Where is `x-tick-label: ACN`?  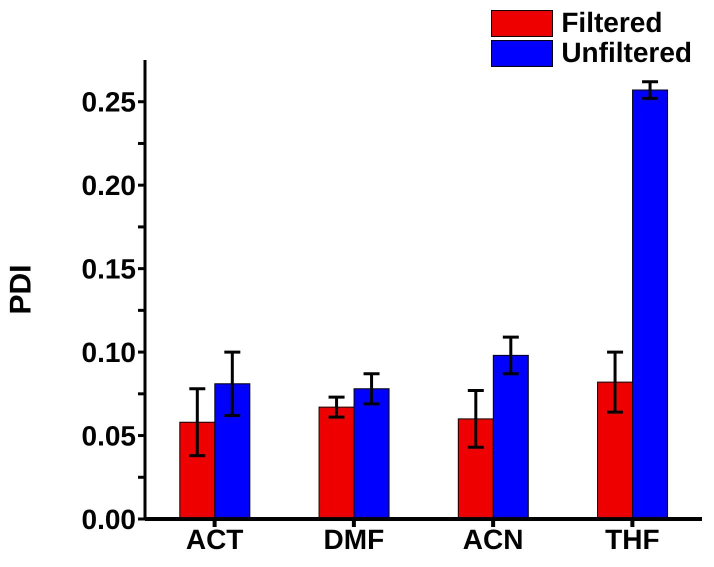
x-tick-label: ACN is located at coordinates (493, 539).